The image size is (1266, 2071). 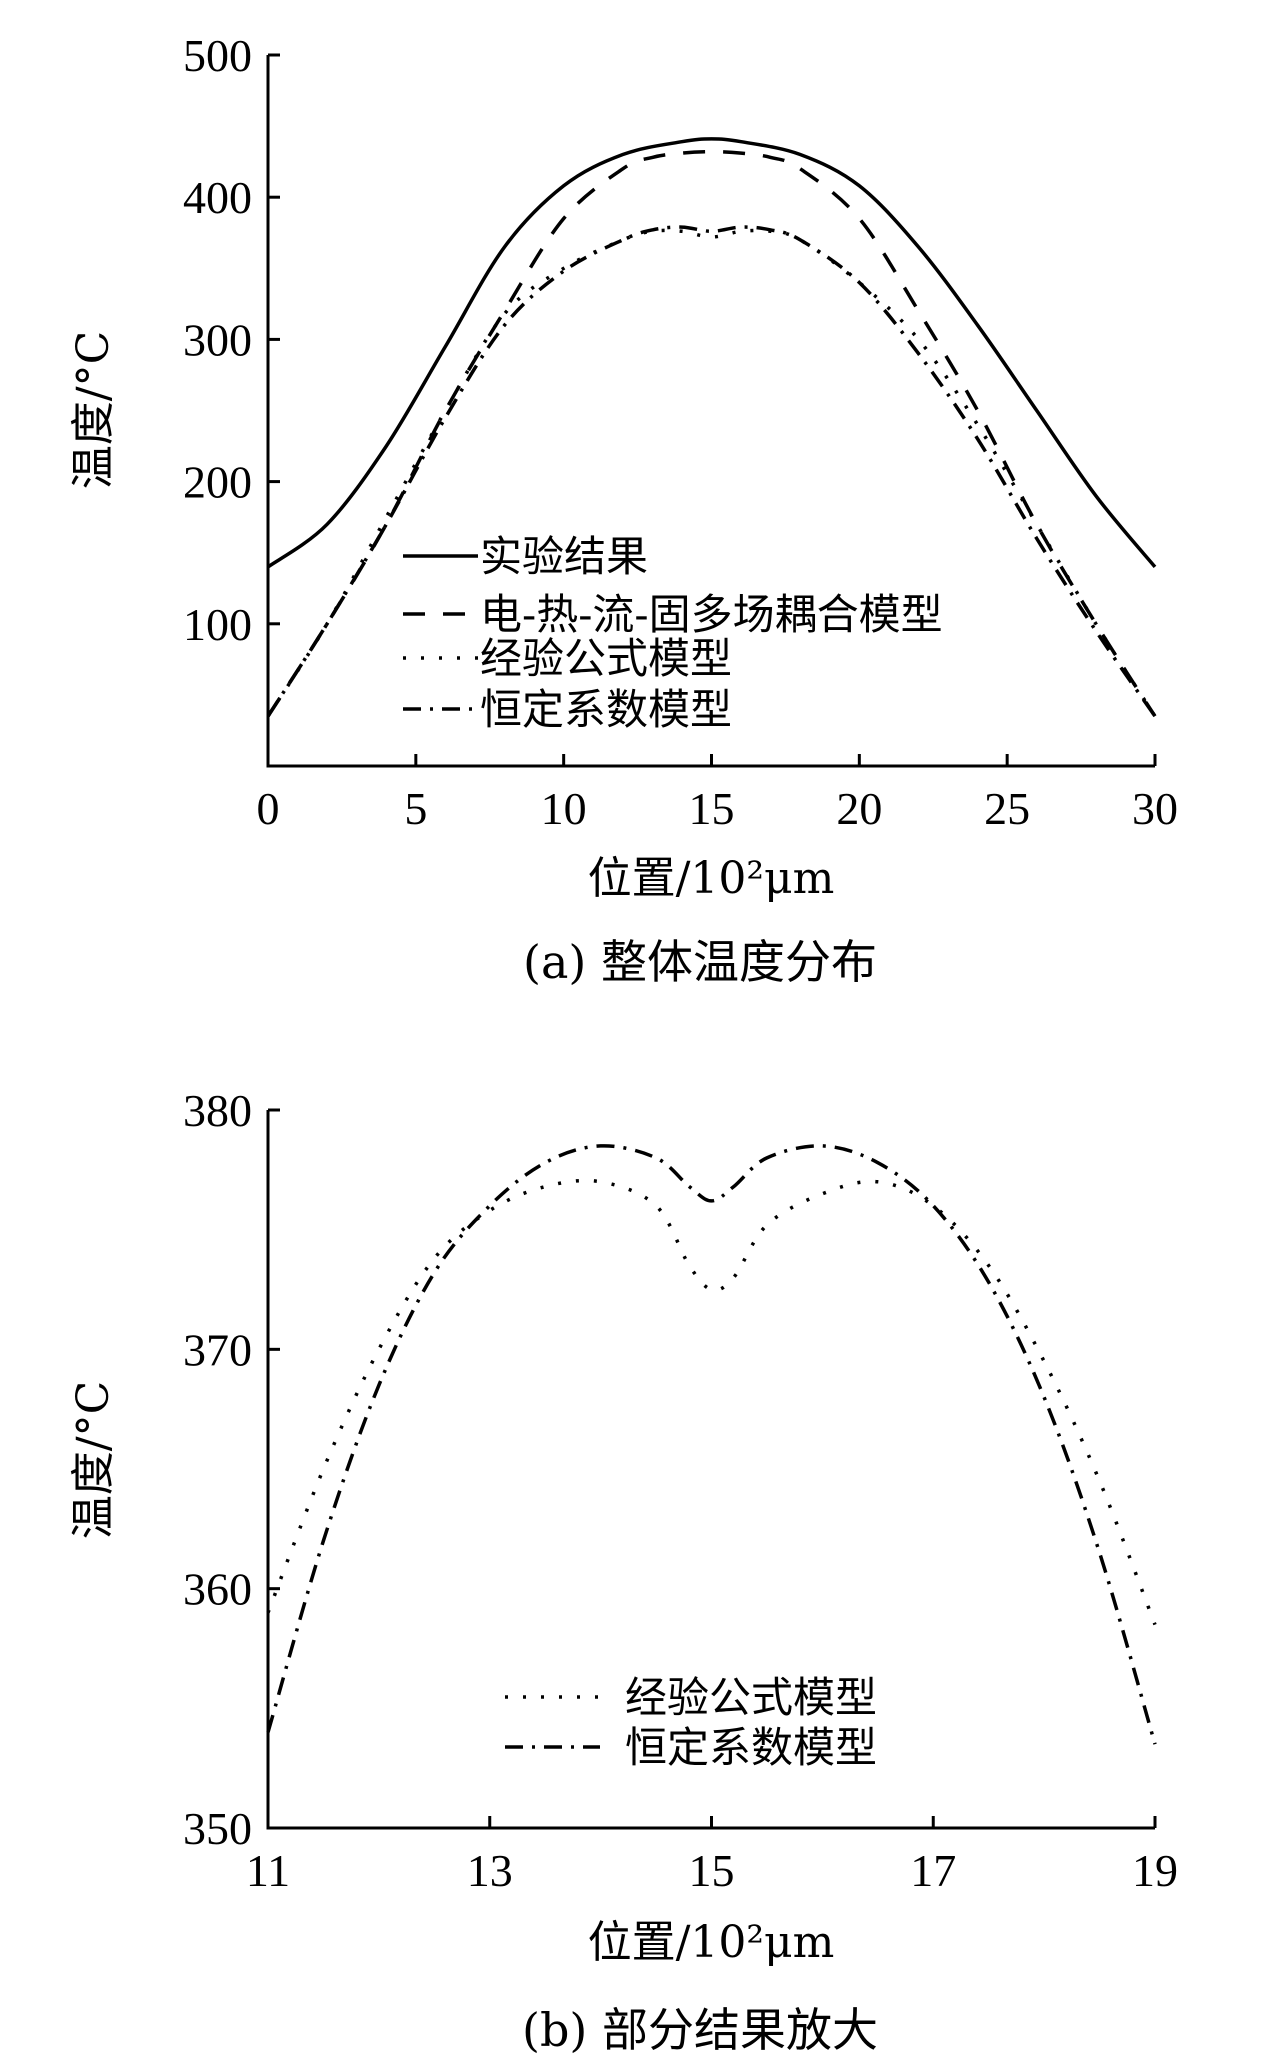 What do you see at coordinates (700, 2030) in the screenshot?
I see `chart-b-caption: (b) 部分结果放大` at bounding box center [700, 2030].